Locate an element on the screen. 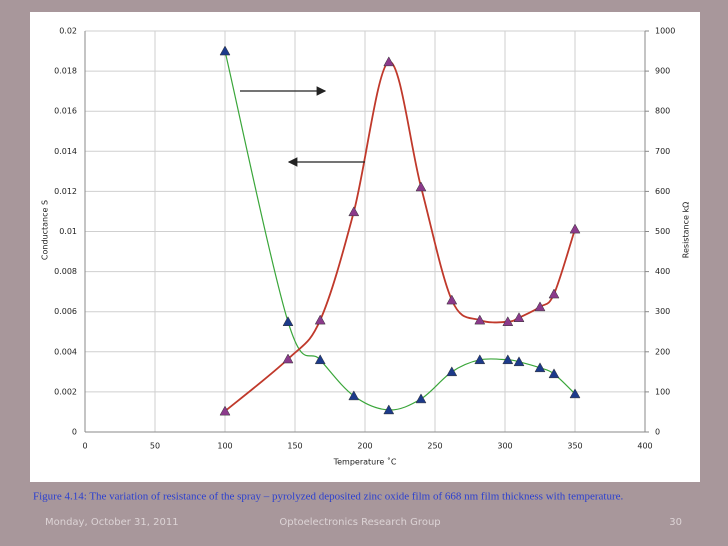 This screenshot has height=546, width=728. y2-tick-label: 400 is located at coordinates (662, 271).